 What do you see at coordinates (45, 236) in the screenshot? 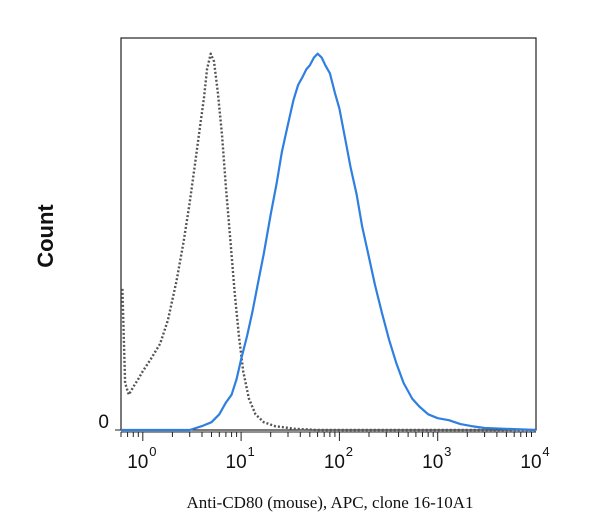
I see `y-axis-label: Count` at bounding box center [45, 236].